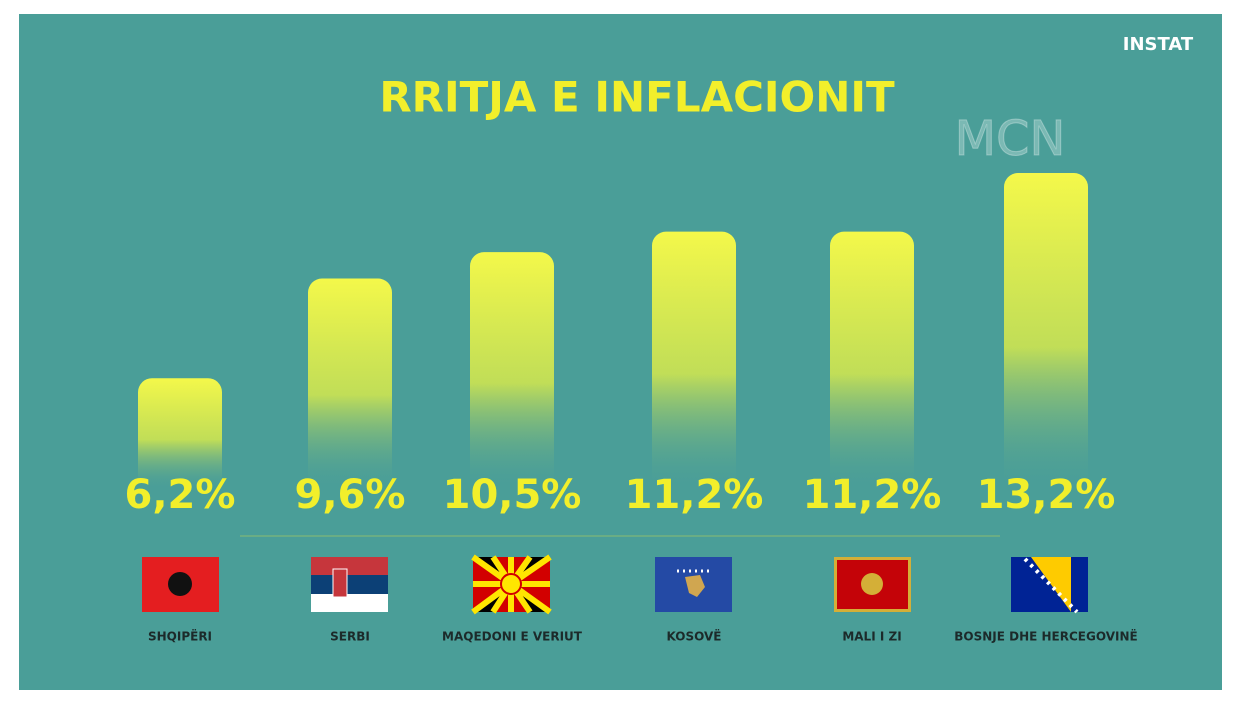 The height and width of the screenshot is (702, 1242). What do you see at coordinates (1045, 636) in the screenshot?
I see `category-label: BOSNJE DHE HERCEGOVINË` at bounding box center [1045, 636].